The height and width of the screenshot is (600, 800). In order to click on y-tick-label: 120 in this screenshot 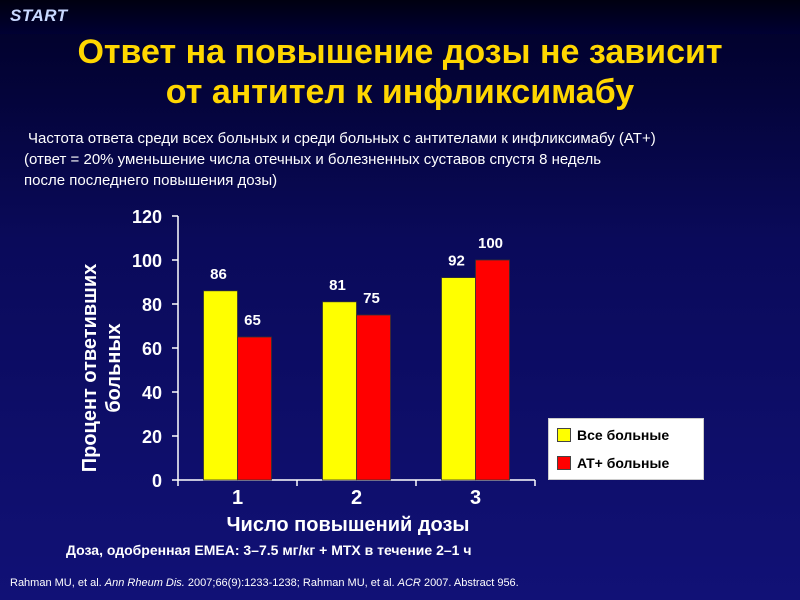, I will do `click(147, 217)`.